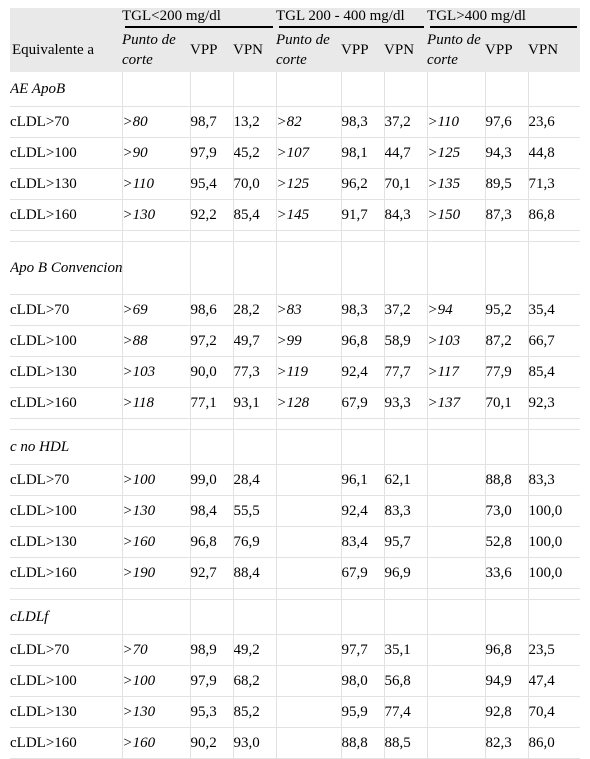 The width and height of the screenshot is (590, 759). What do you see at coordinates (506, 310) in the screenshot?
I see `vpp-cell: 95,2` at bounding box center [506, 310].